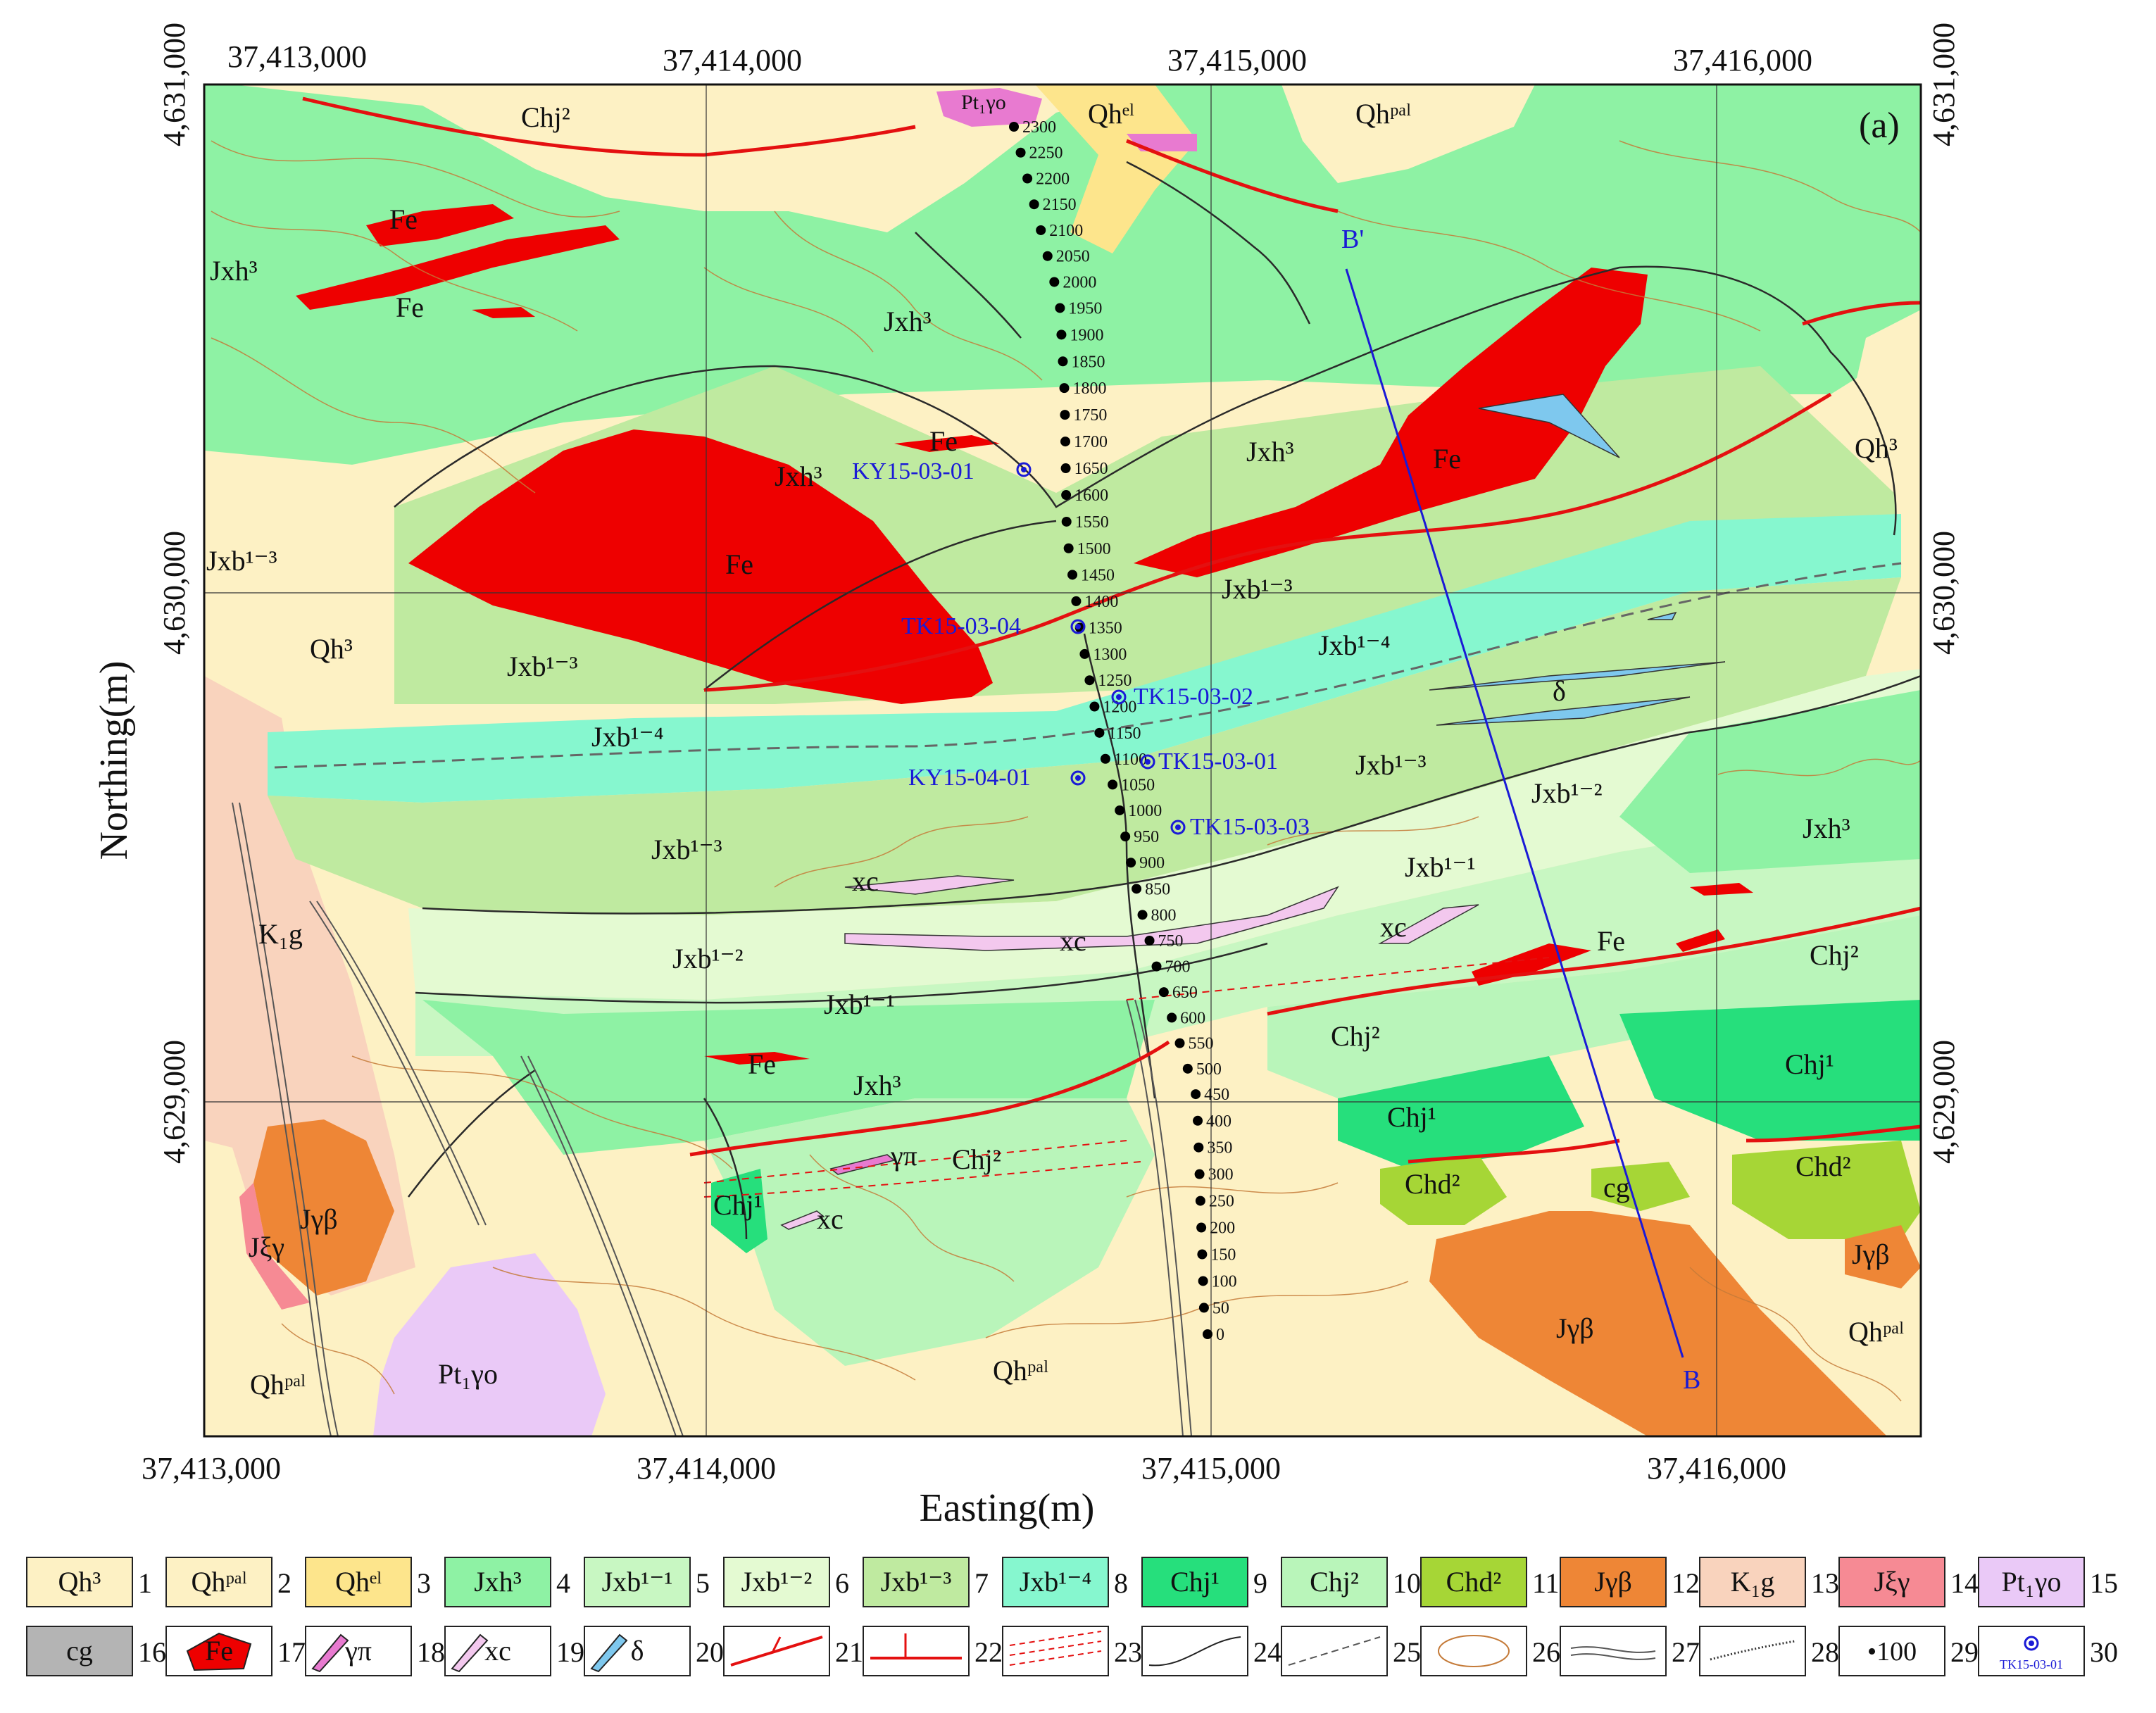 Image resolution: width=2156 pixels, height=1713 pixels. What do you see at coordinates (1943, 593) in the screenshot?
I see `right-tick-labels: 4,631,000 4,630,000 4,629,000` at bounding box center [1943, 593].